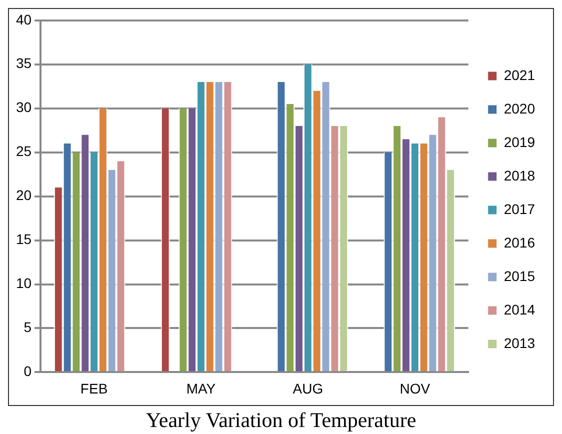 This screenshot has height=434, width=562. What do you see at coordinates (24, 195) in the screenshot?
I see `y-tick-label: 20` at bounding box center [24, 195].